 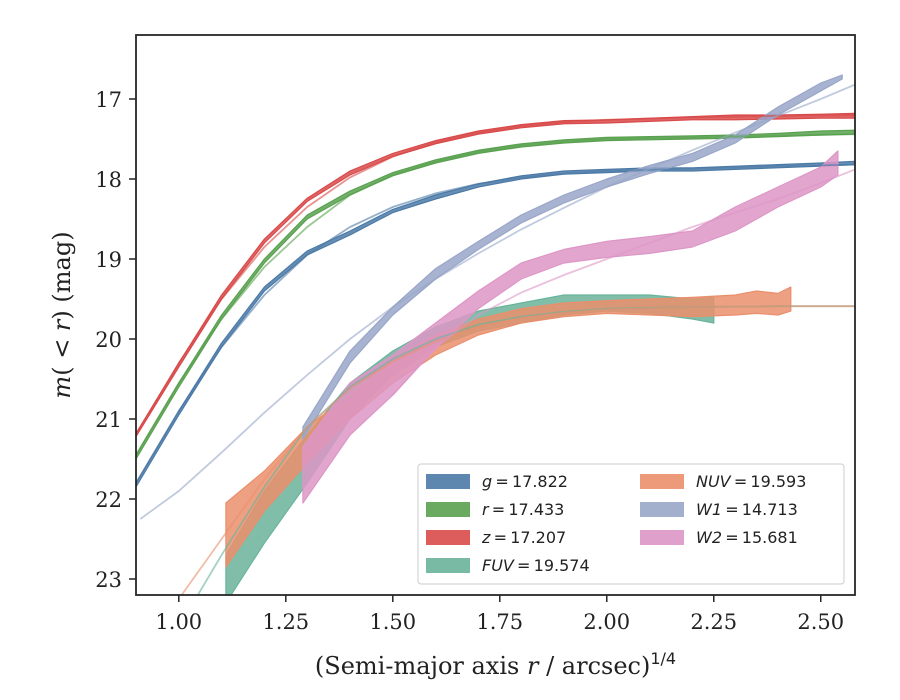 What do you see at coordinates (713, 622) in the screenshot?
I see `x-tick-label: 2.25` at bounding box center [713, 622].